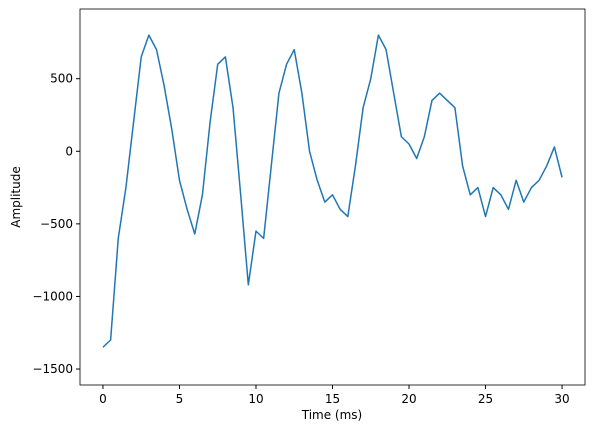 Image resolution: width=592 pixels, height=432 pixels. What do you see at coordinates (69, 151) in the screenshot?
I see `y-tick-label: 0` at bounding box center [69, 151].